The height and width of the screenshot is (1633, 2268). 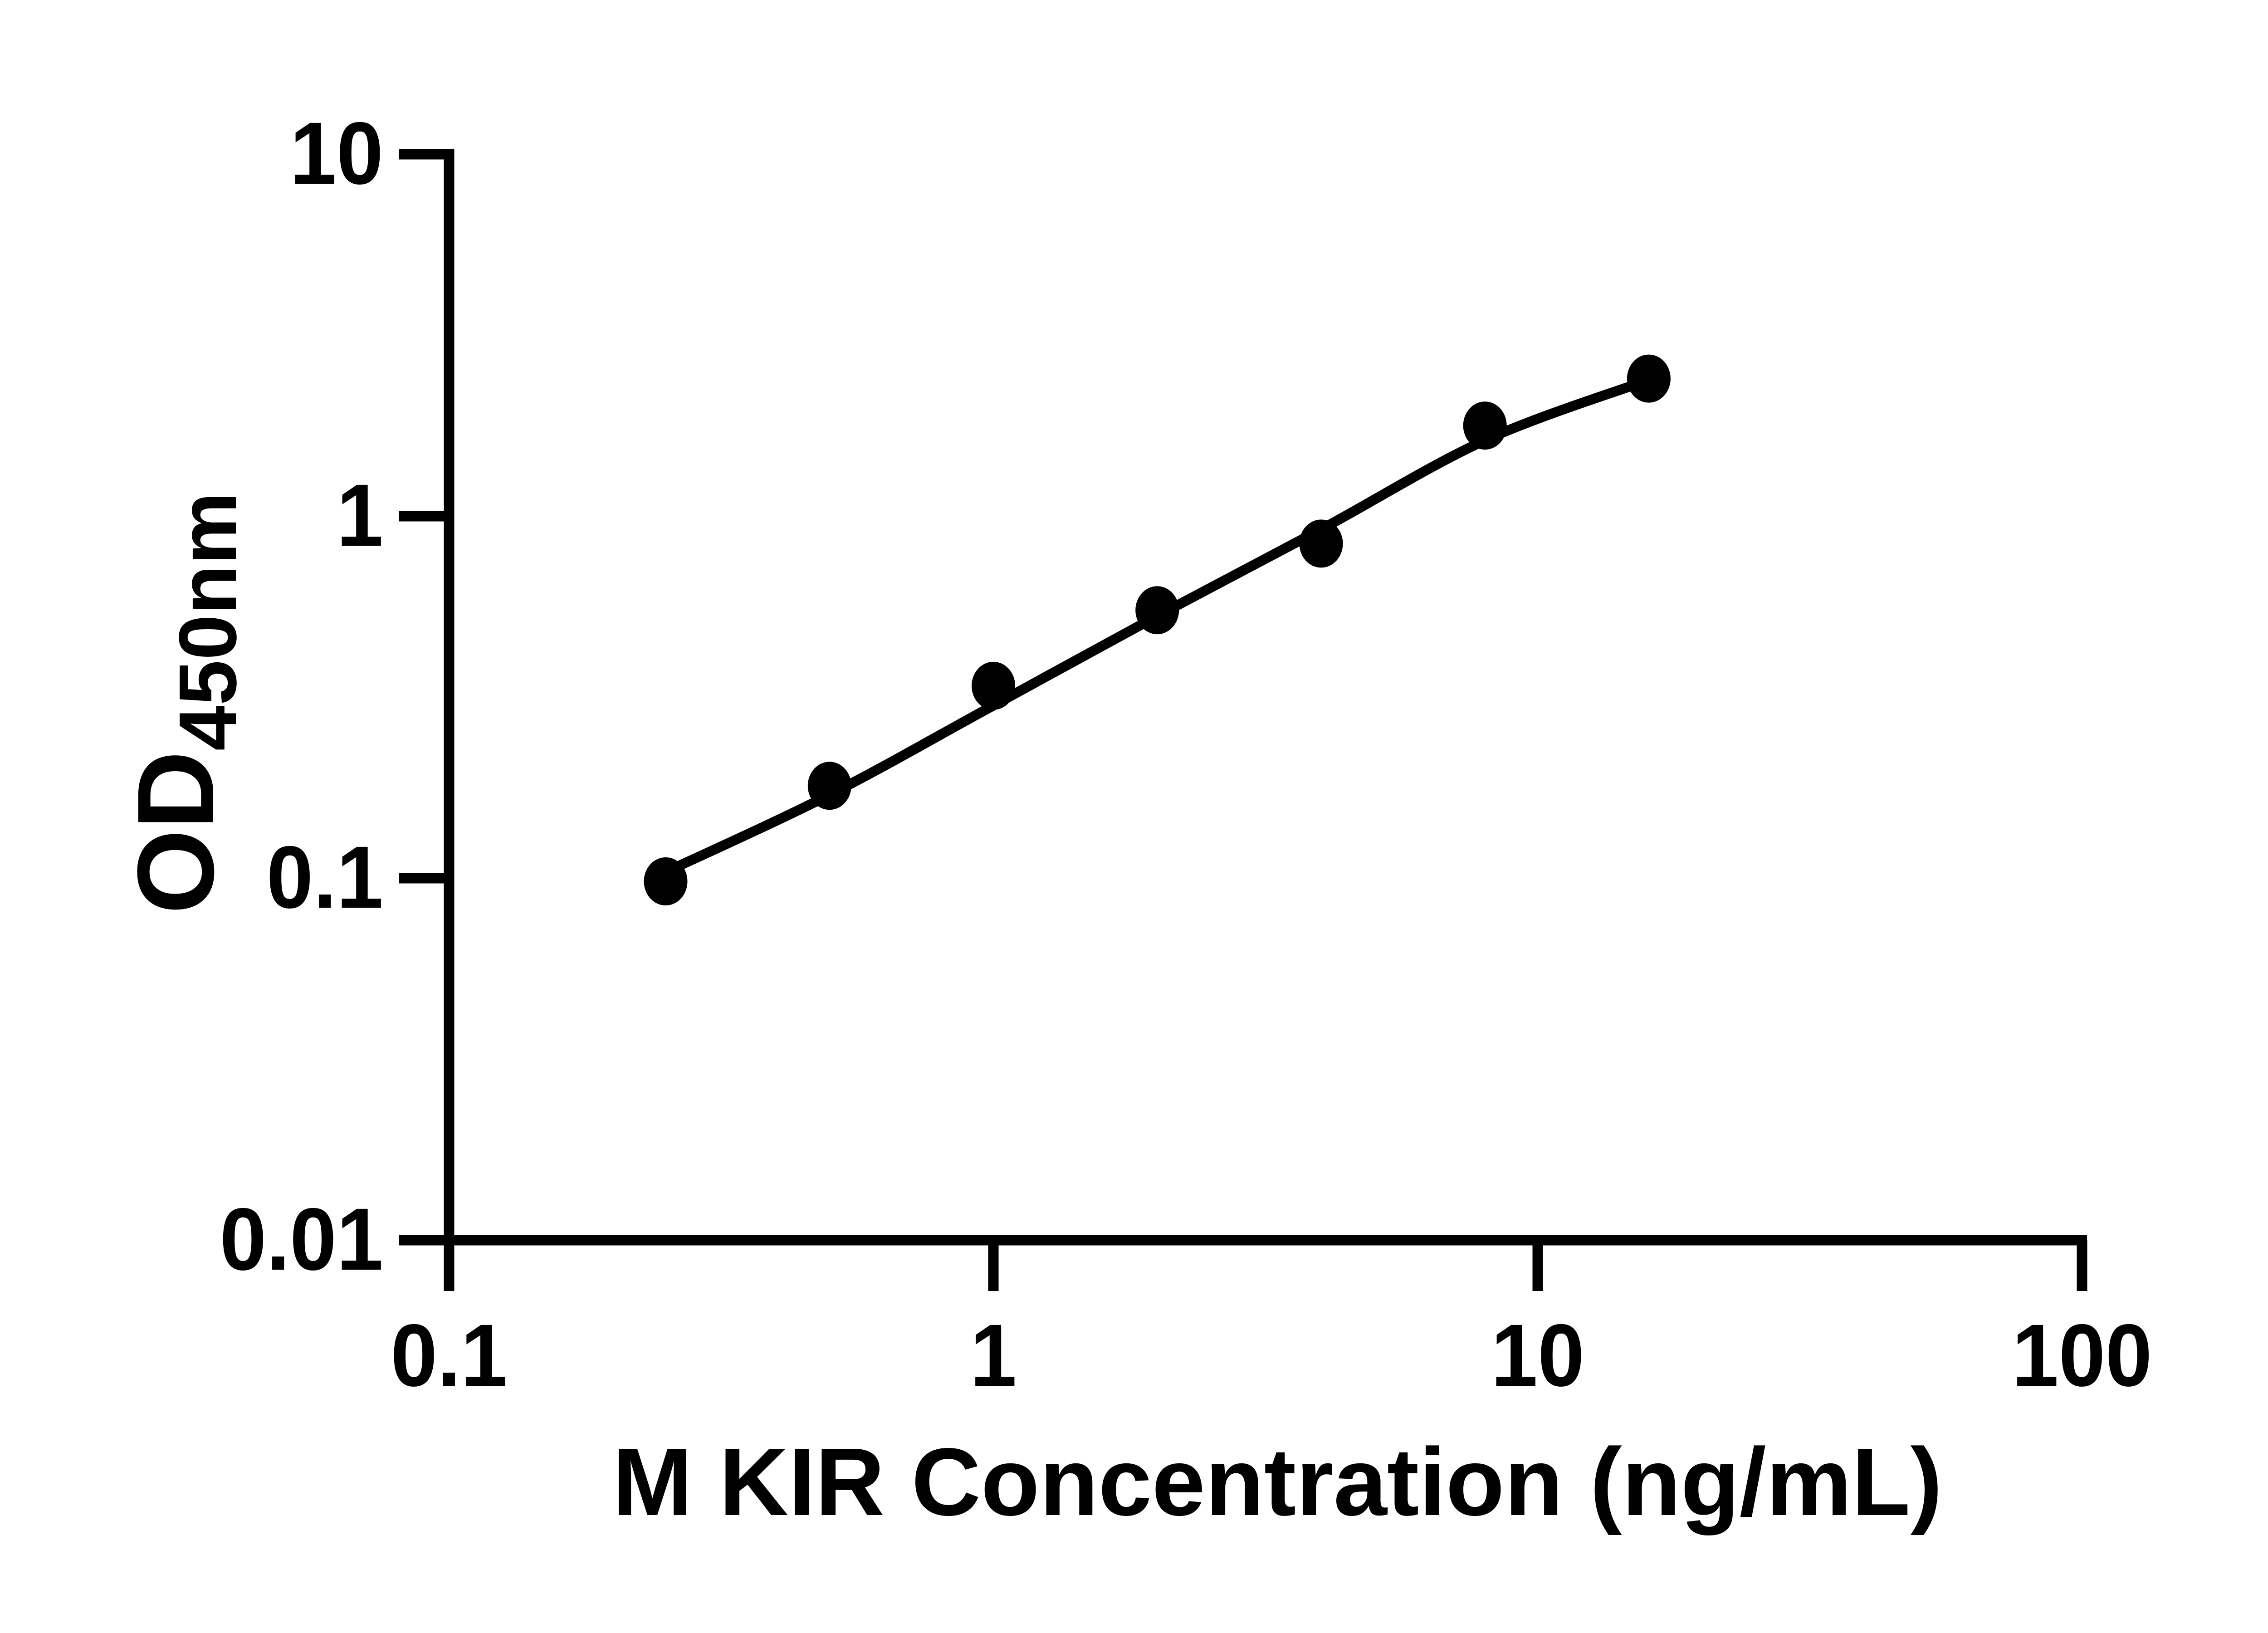 What do you see at coordinates (1277, 1481) in the screenshot?
I see `x-axis-title: M KIR Concentration (ng/mL)` at bounding box center [1277, 1481].